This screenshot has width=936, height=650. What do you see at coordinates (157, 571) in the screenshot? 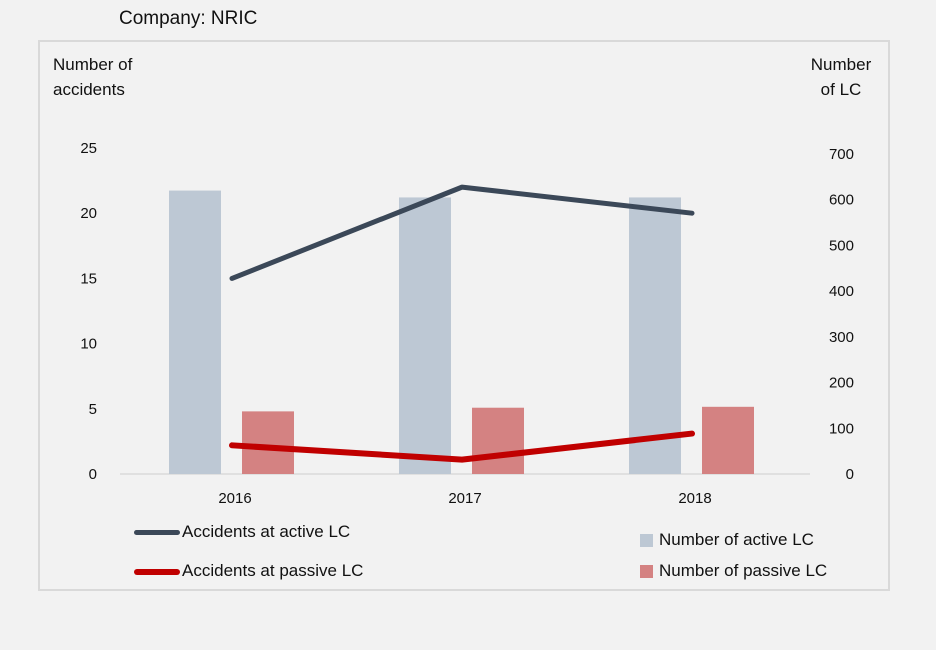
I see `legend-line-passive-icon` at bounding box center [157, 571].